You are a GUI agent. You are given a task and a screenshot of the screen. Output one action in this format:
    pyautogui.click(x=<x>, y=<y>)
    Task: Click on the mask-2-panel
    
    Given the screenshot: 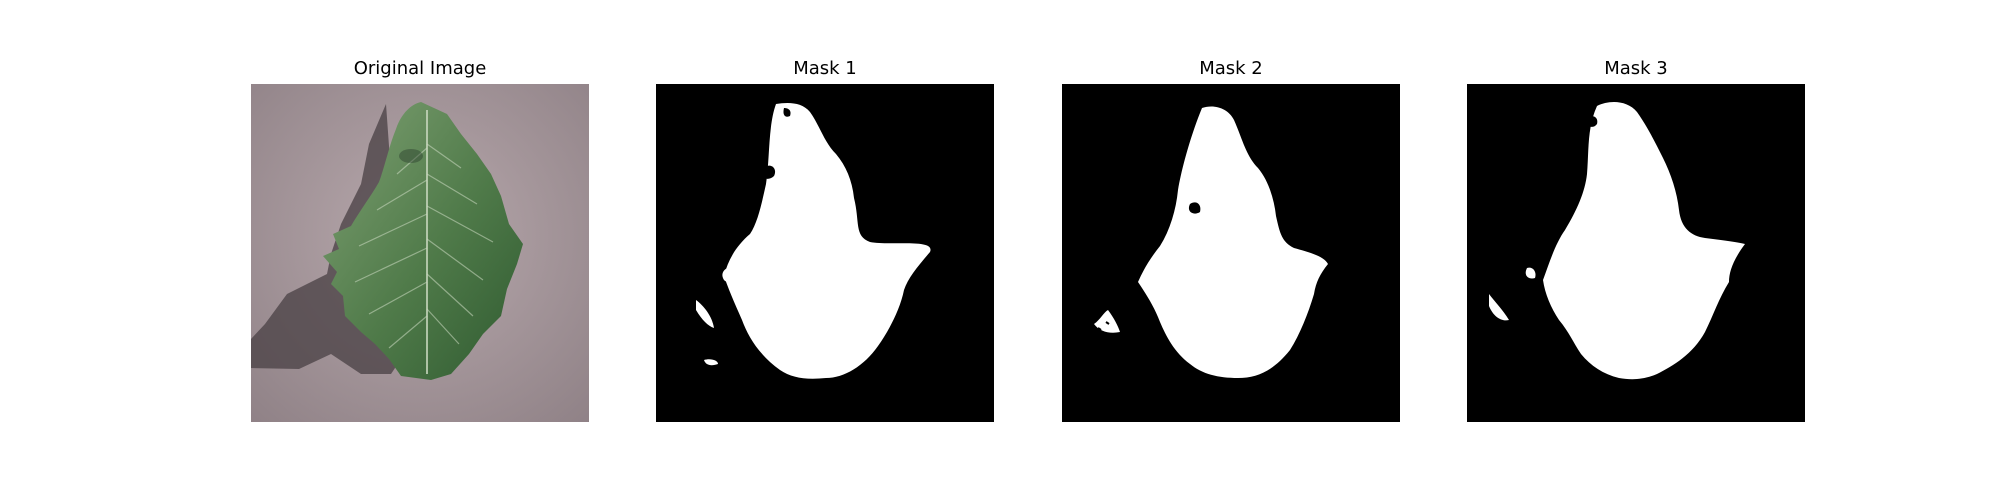 What is the action you would take?
    pyautogui.click(x=1231, y=253)
    